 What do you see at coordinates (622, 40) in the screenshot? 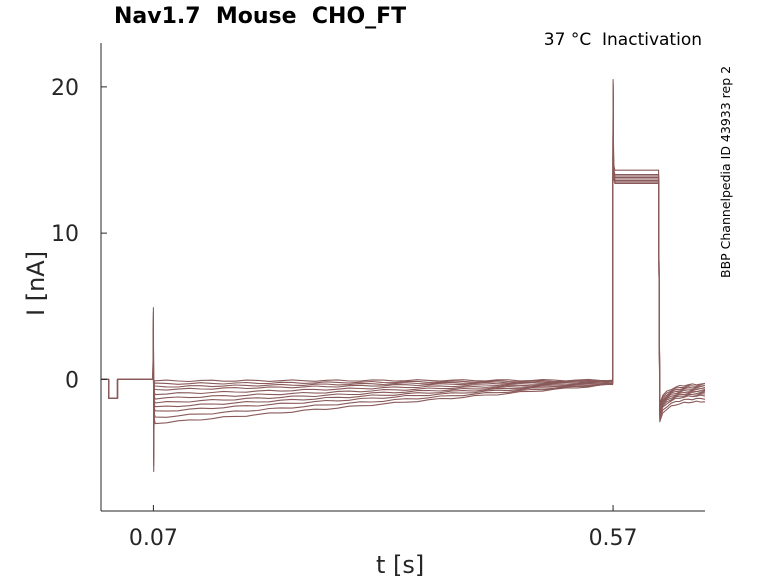
I see `chart-subtitle: 37 °C Inactivation` at bounding box center [622, 40].